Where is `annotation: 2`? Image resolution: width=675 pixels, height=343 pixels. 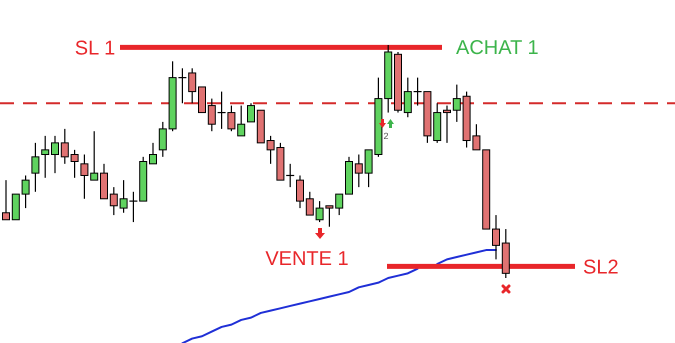 annotation: 2 is located at coordinates (386, 136).